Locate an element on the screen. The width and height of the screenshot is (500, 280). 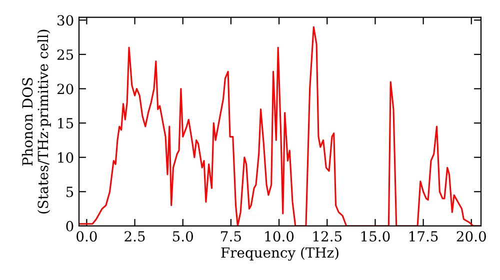
x-axis-title: Frequency (THz) is located at coordinates (279, 254).